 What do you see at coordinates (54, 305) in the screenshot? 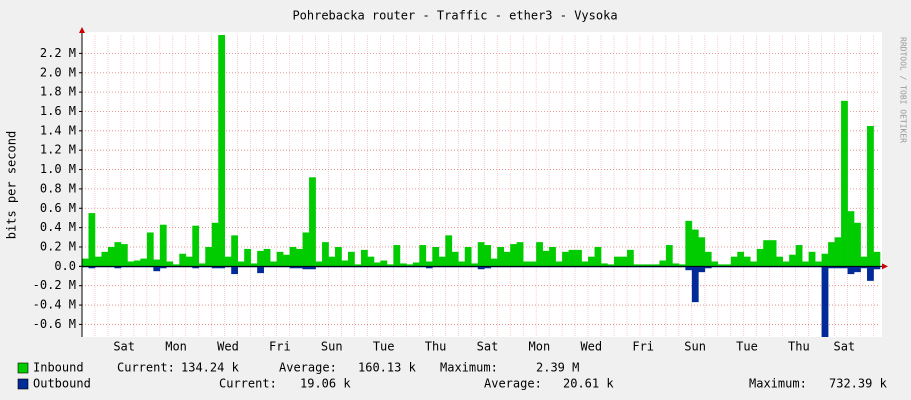
I see `y-tick-label: -0.4 M` at bounding box center [54, 305].